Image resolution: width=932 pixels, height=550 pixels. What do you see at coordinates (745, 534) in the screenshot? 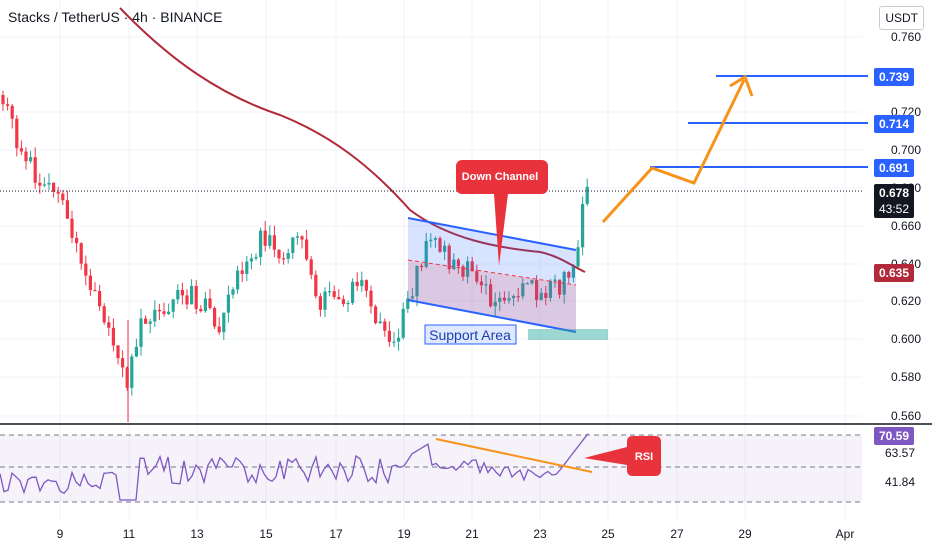
I see `x-tick-label: 29` at bounding box center [745, 534].